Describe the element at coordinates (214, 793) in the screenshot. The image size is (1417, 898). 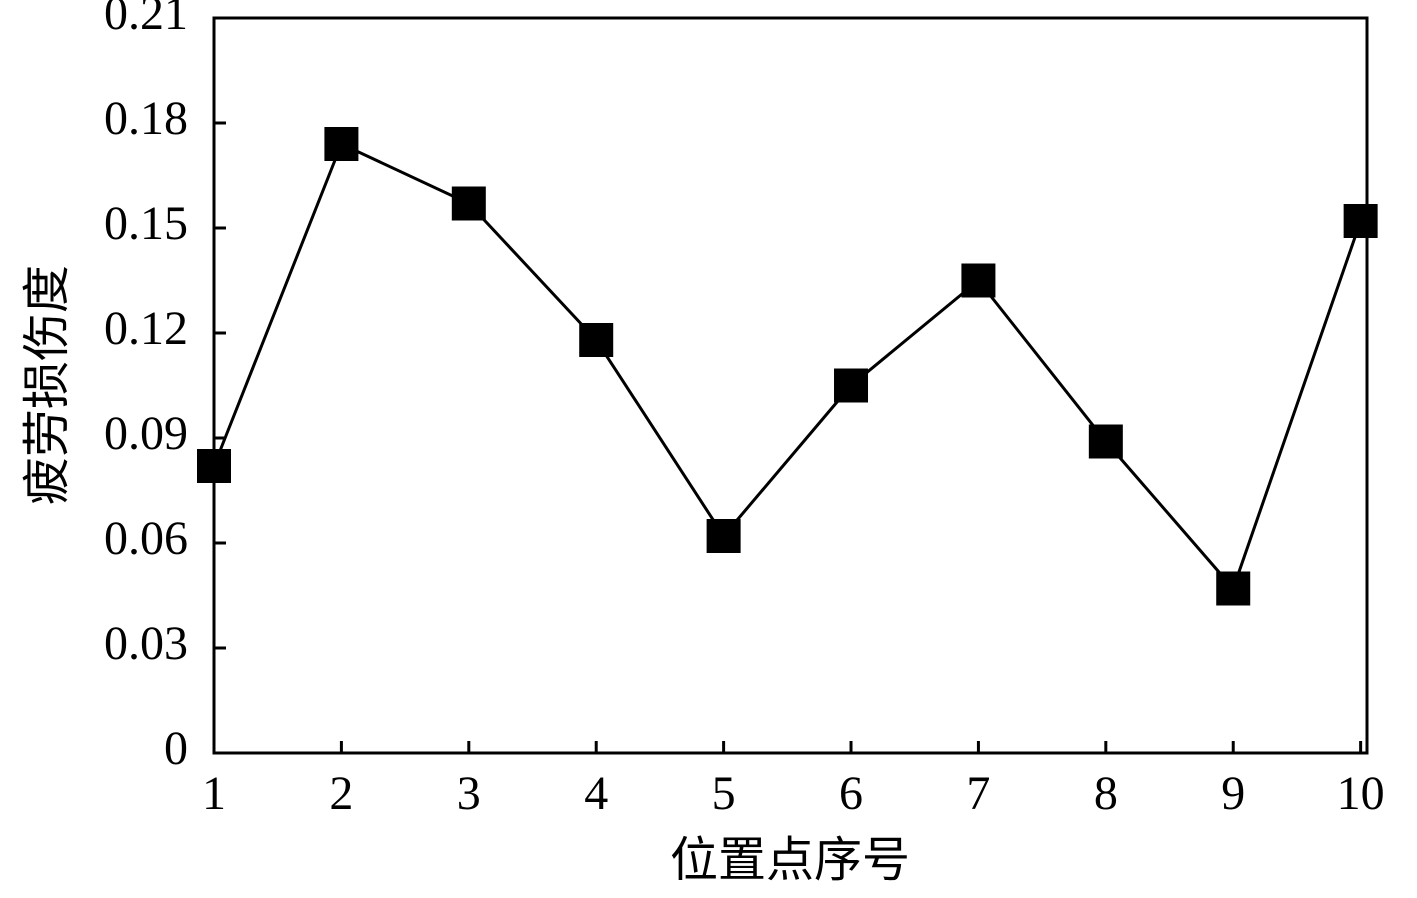
I see `x-tick-label: 1` at that location.